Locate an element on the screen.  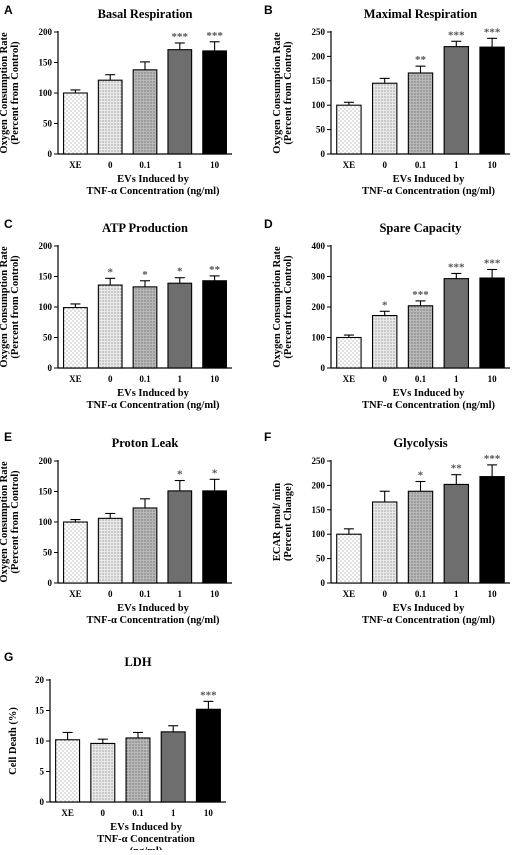
y-tick-label: 10 is located at coordinates (40, 741).